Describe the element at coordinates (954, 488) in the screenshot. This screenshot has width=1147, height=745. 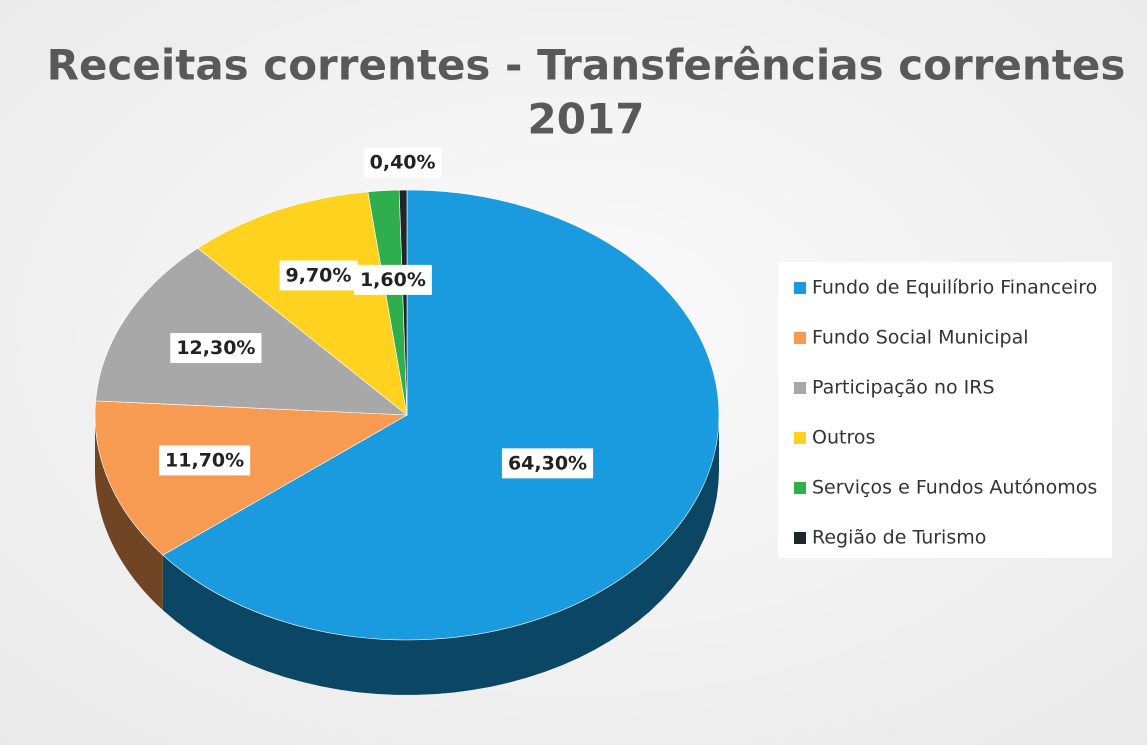
I see `legend-label: Serviços e Fundos Autónomos` at that location.